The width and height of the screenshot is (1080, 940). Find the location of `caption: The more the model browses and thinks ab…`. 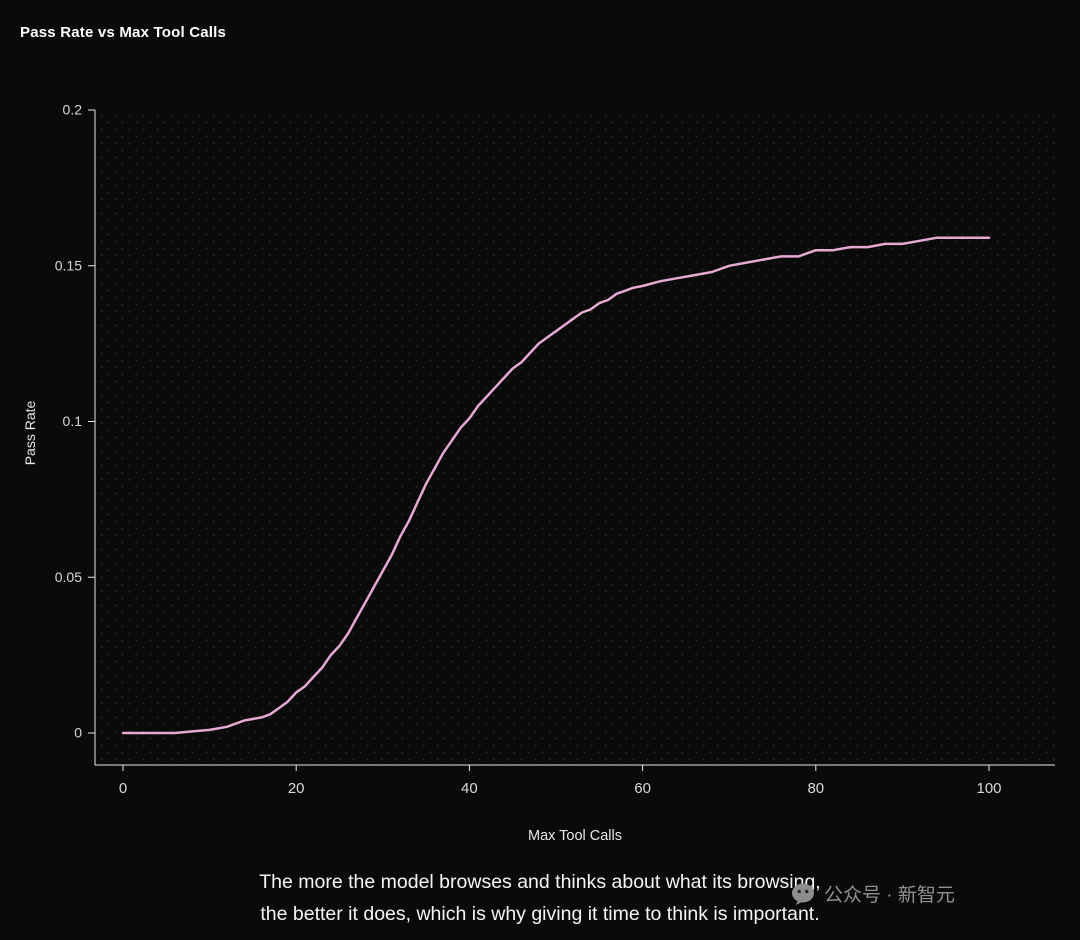

caption: The more the model browses and thinks ab… is located at coordinates (540, 898).